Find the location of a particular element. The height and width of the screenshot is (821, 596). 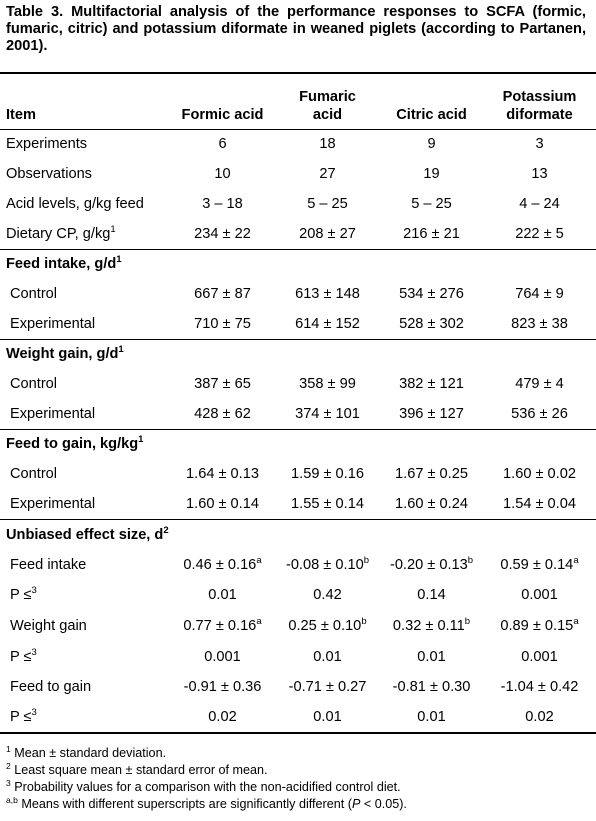

table-cell: -0.71 ± 0.27 is located at coordinates (327, 687).